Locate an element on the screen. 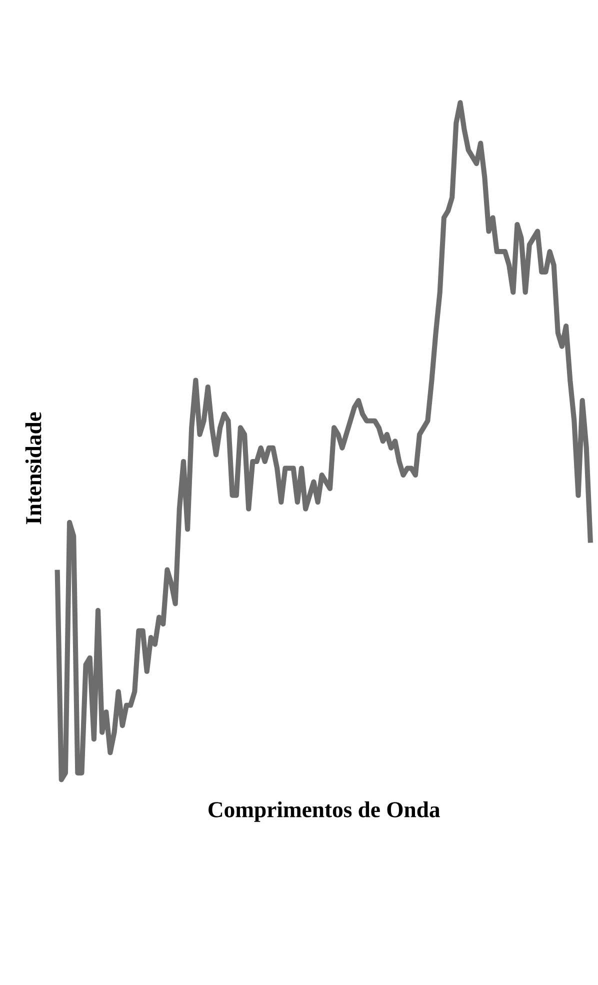 The image size is (598, 985). y-axis-title: Intensidade is located at coordinates (33, 468).